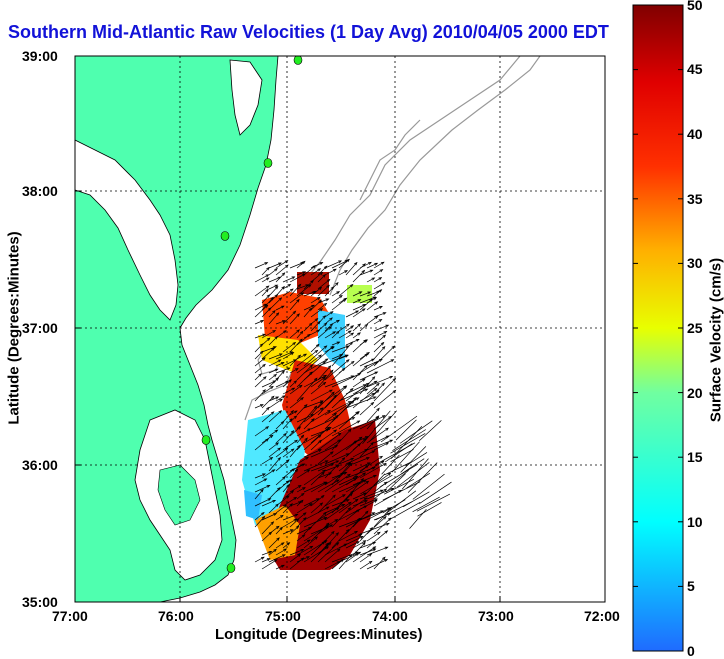 The image size is (724, 659). I want to click on y-axis-label: Latitude (Degrees:Minutes), so click(14, 328).